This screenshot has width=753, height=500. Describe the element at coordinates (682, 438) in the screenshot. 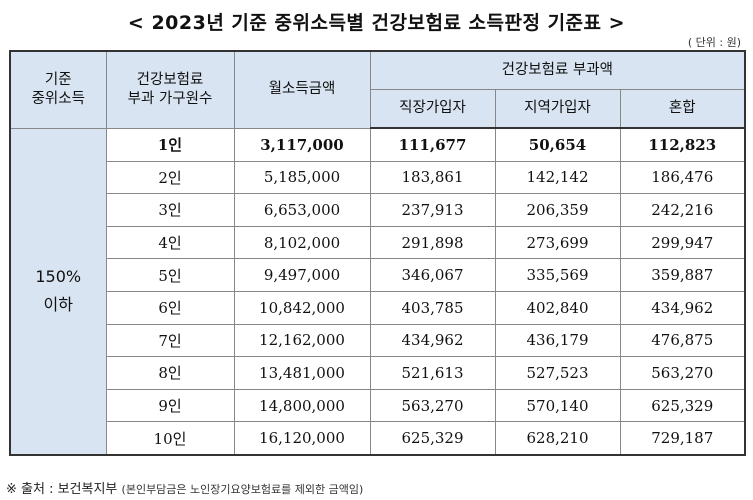

I see `mixed-premium-cell: 729,187` at that location.